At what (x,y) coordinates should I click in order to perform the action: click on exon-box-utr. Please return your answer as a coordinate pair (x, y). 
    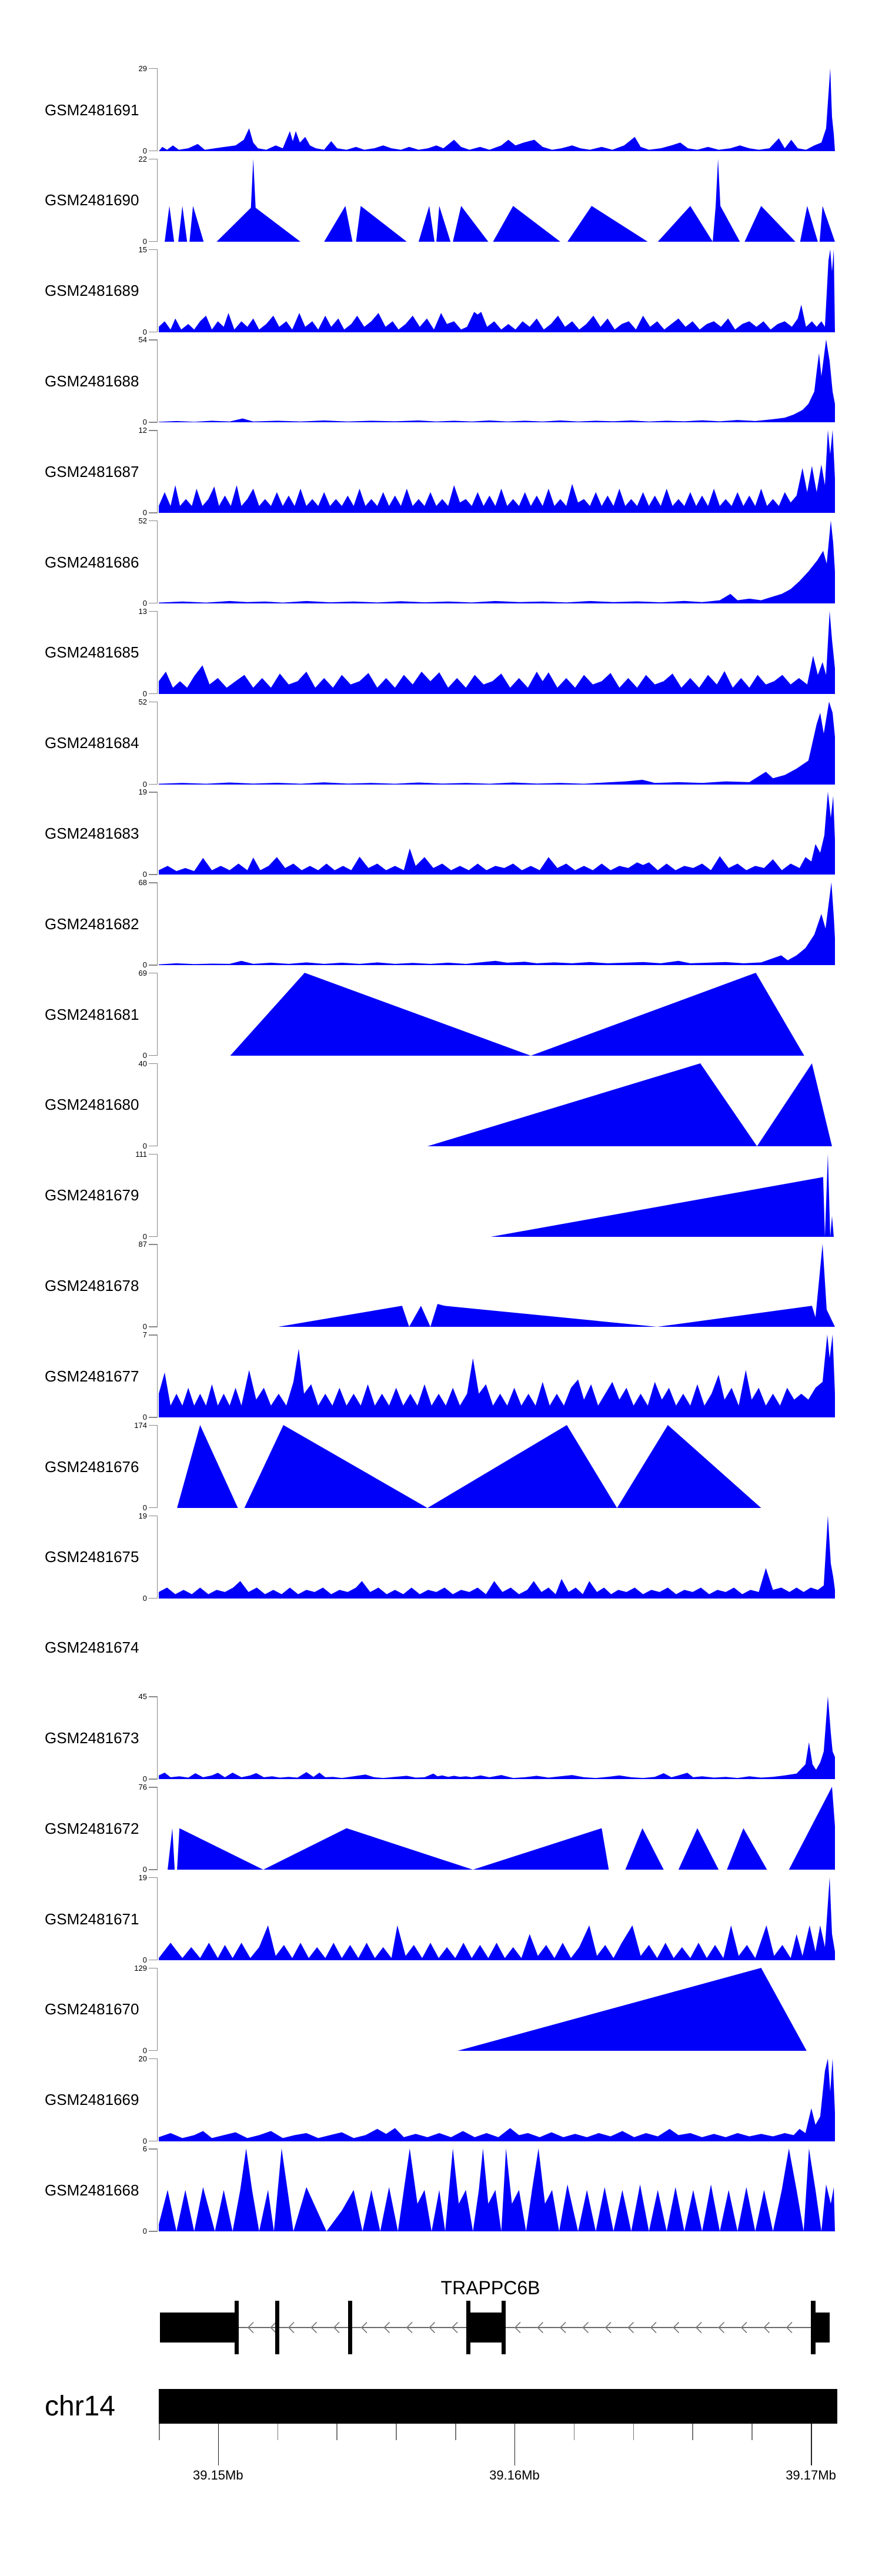
    Looking at the image, I should click on (486, 2328).